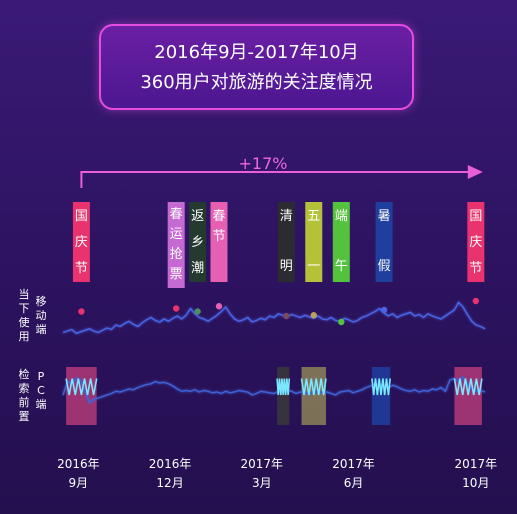 This screenshot has width=517, height=514. Describe the element at coordinates (256, 82) in the screenshot. I see `title-line-2: 360用户对旅游的关注度情况` at that location.